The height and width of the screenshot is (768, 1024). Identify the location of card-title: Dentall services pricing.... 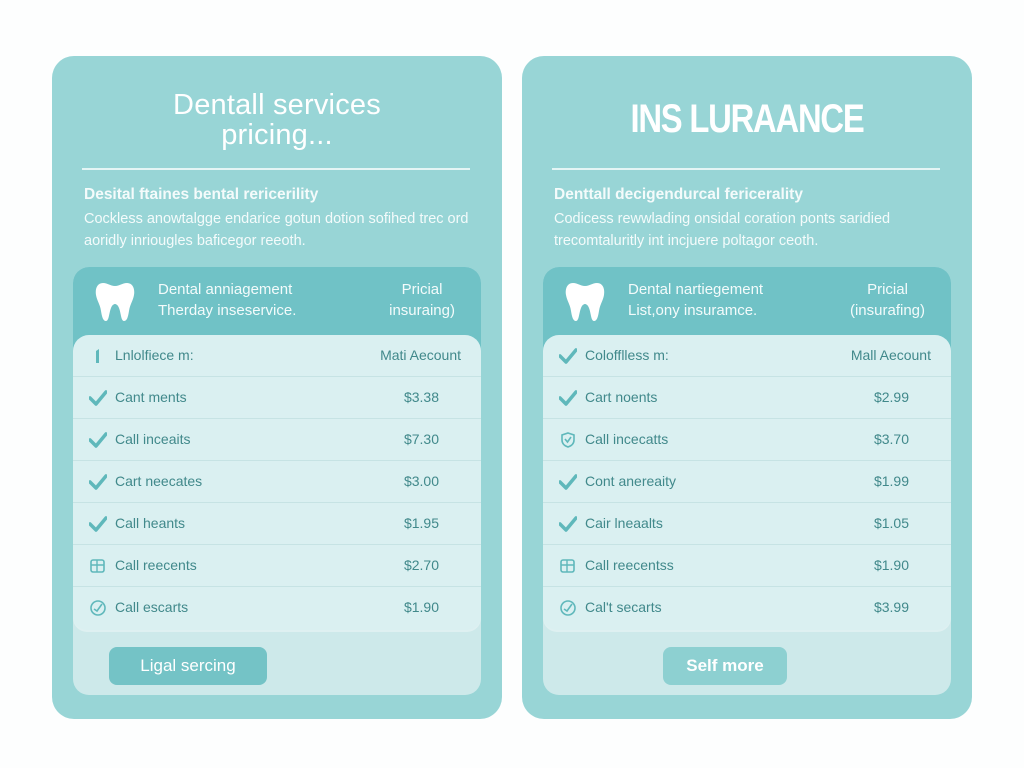
(277, 120).